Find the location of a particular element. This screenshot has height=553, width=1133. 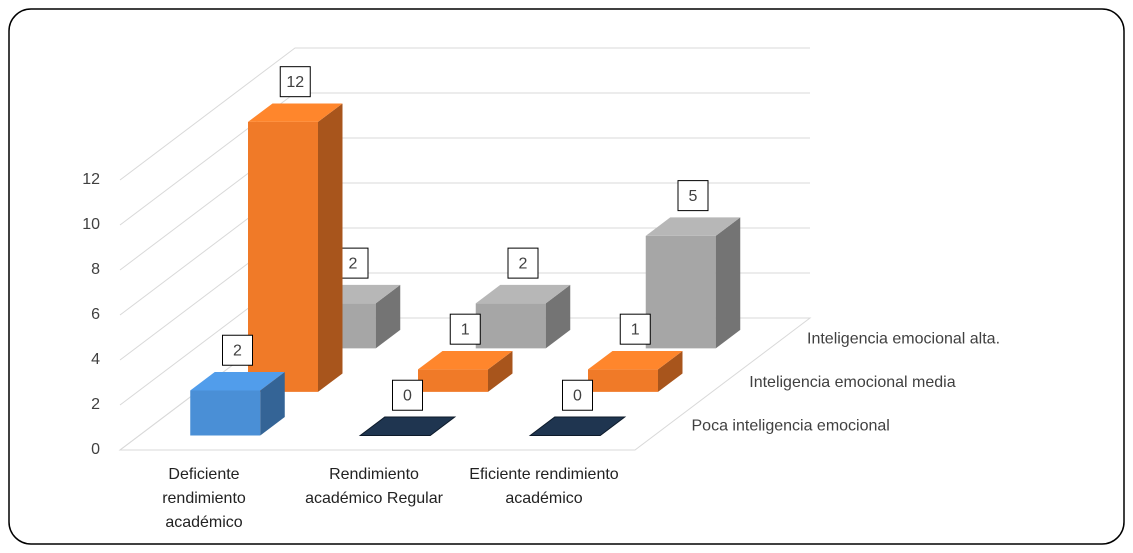

x-tick-label: Deficiente rendimiento académico is located at coordinates (204, 498).